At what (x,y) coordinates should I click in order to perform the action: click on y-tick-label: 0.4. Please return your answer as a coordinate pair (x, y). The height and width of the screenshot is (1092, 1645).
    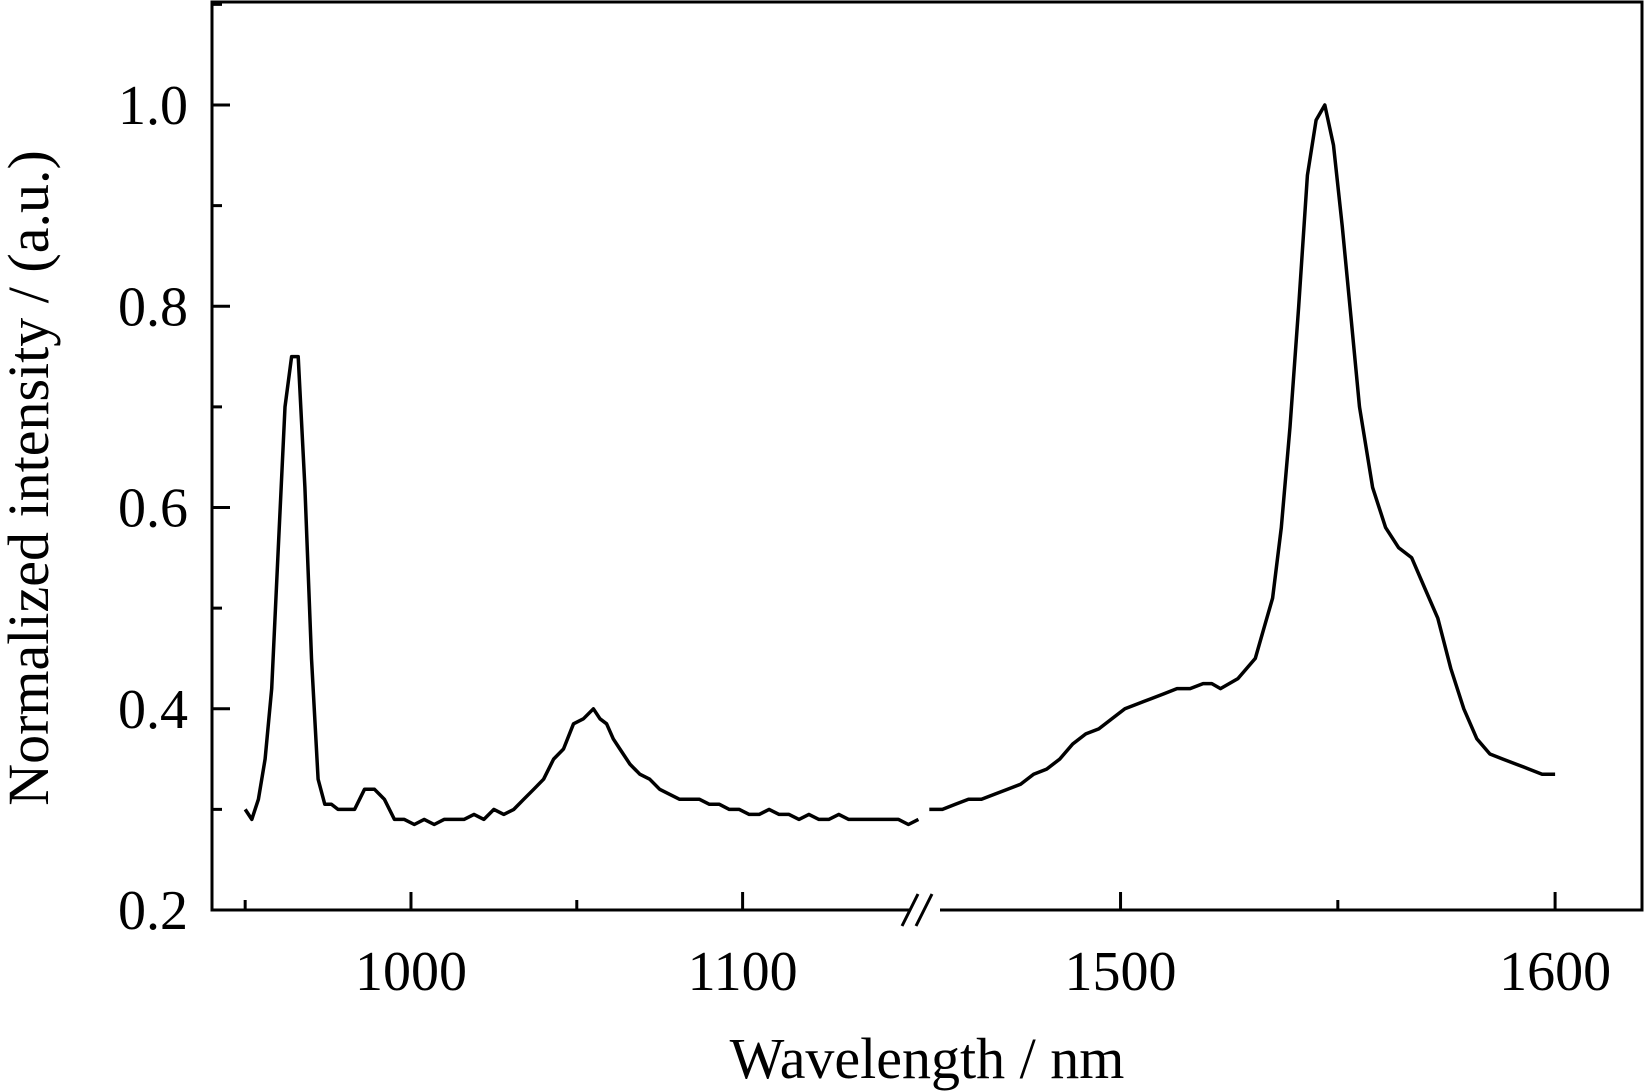
    Looking at the image, I should click on (153, 710).